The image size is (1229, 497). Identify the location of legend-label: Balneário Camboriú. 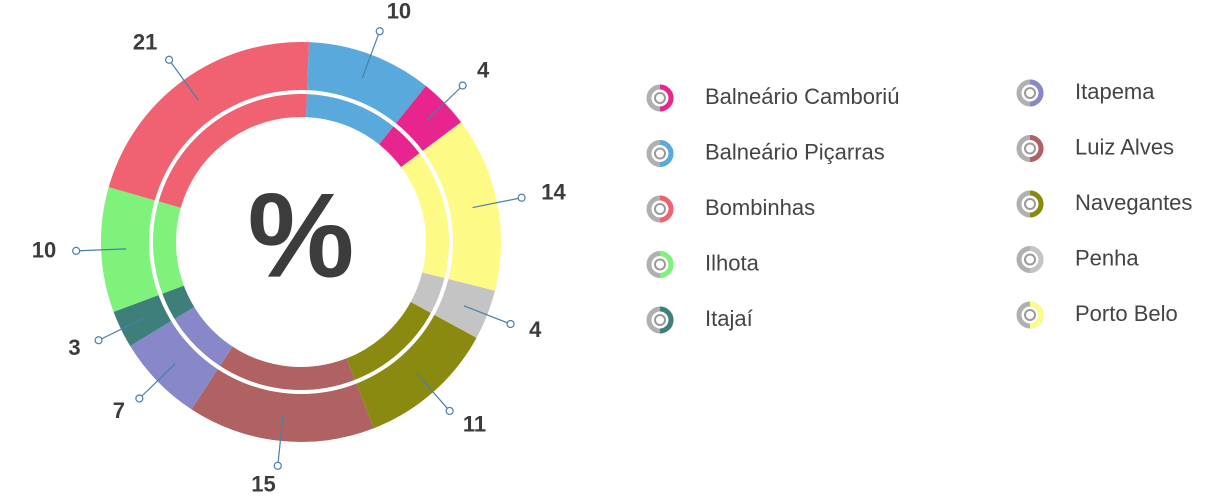
(802, 96).